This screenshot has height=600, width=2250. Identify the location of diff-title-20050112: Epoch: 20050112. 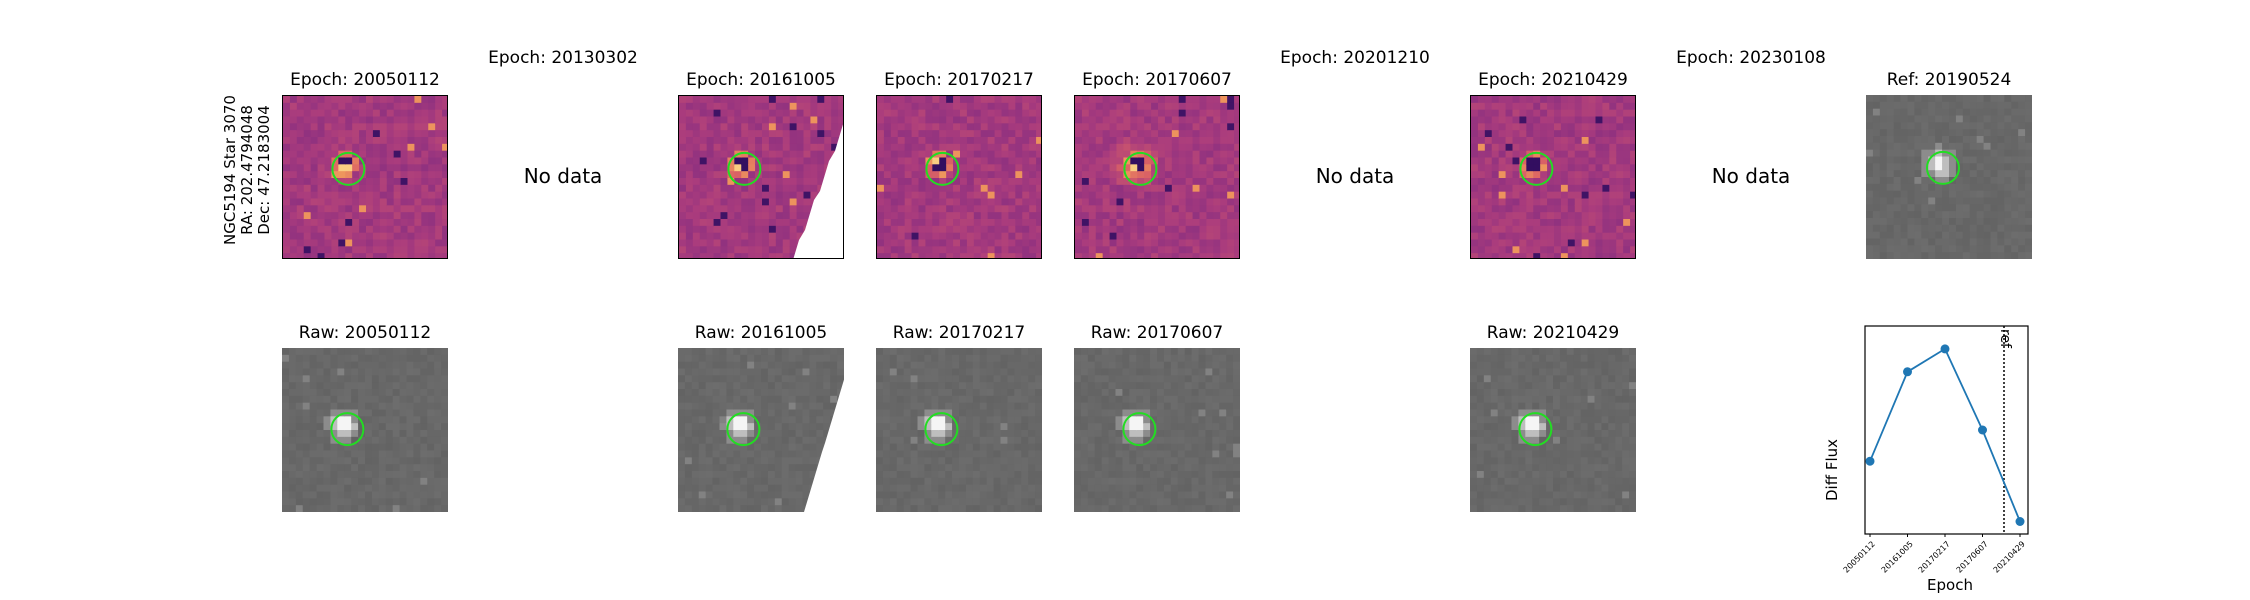
(365, 80).